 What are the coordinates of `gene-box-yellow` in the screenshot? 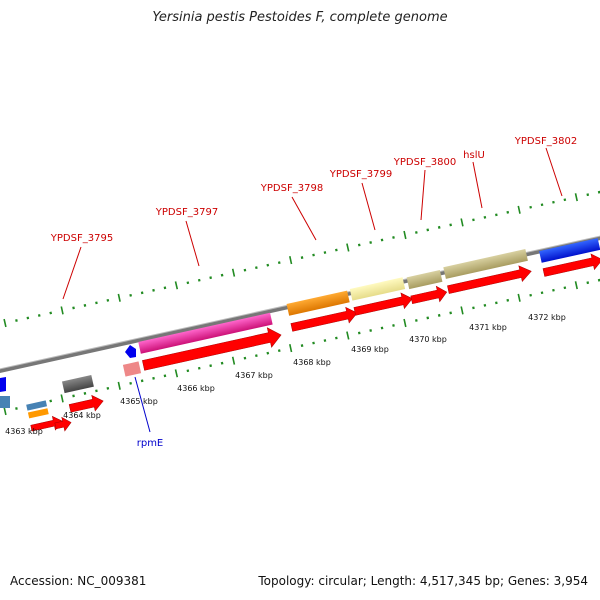 It's located at (377, 289).